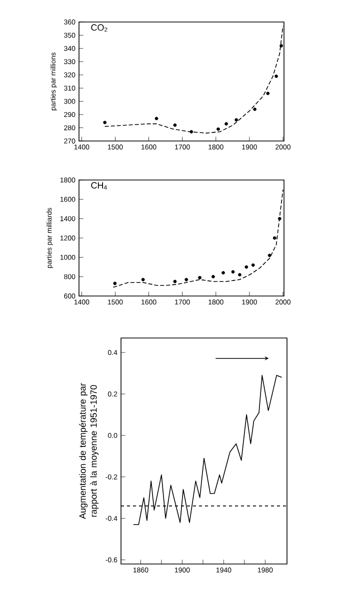  I want to click on y-axis-title: Augmentation de température par rapport à la moyenne 1951-1970, so click(89, 451).